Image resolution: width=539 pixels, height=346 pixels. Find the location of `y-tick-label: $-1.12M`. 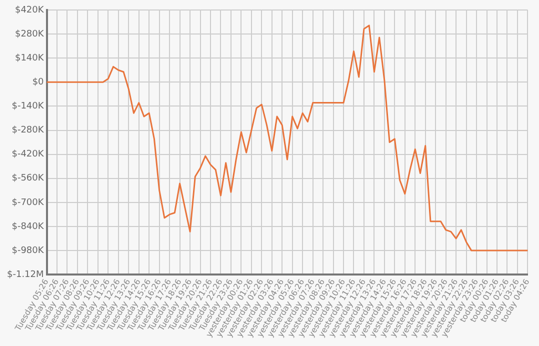

y-tick-label: $-1.12M is located at coordinates (25, 275).